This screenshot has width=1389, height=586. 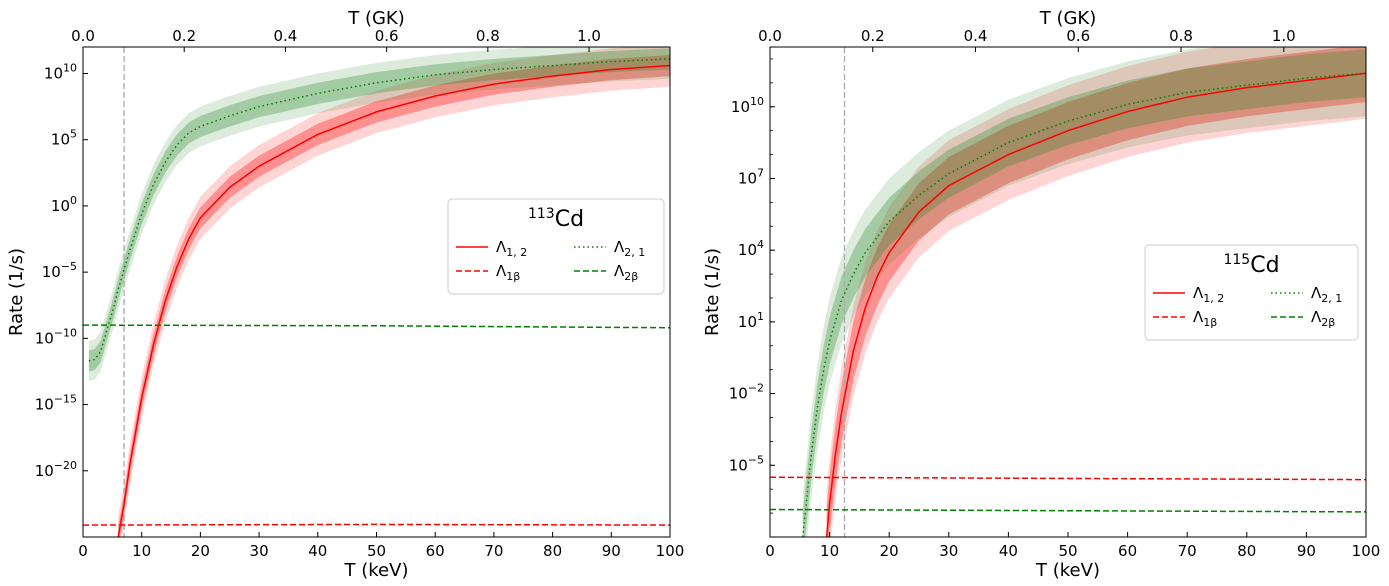 What do you see at coordinates (556, 219) in the screenshot?
I see `legend-title: 113Cd` at bounding box center [556, 219].